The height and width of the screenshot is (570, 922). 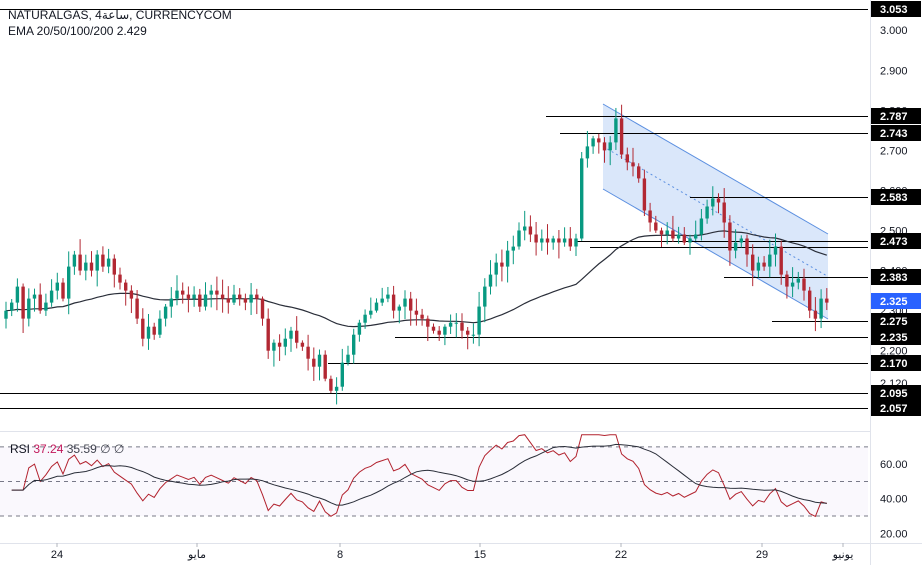 I want to click on rsi-label: RSI, so click(x=20, y=449).